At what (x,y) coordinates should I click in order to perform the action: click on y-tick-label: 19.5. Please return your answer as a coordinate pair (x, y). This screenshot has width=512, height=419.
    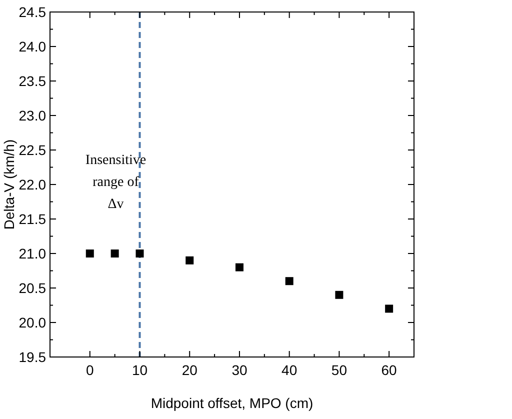
    Looking at the image, I should click on (32, 357).